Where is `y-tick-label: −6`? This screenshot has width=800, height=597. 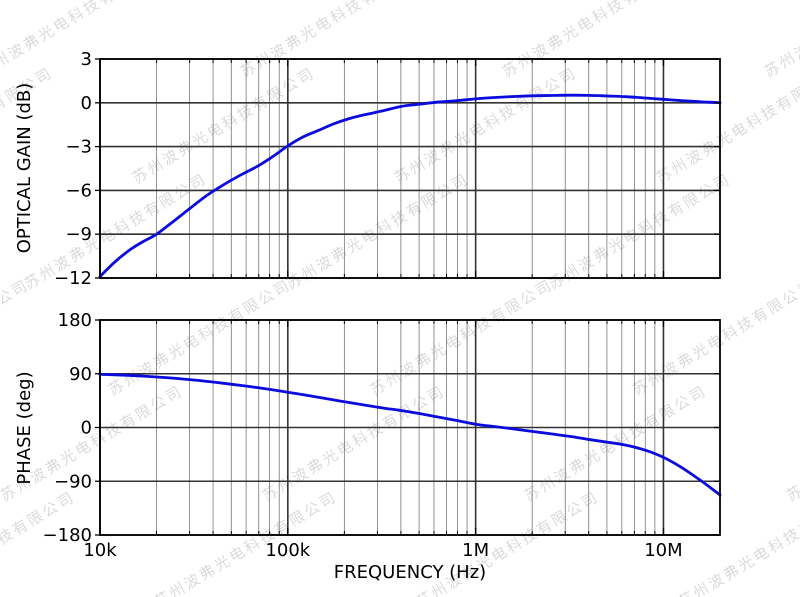
y-tick-label: −6 is located at coordinates (78, 190).